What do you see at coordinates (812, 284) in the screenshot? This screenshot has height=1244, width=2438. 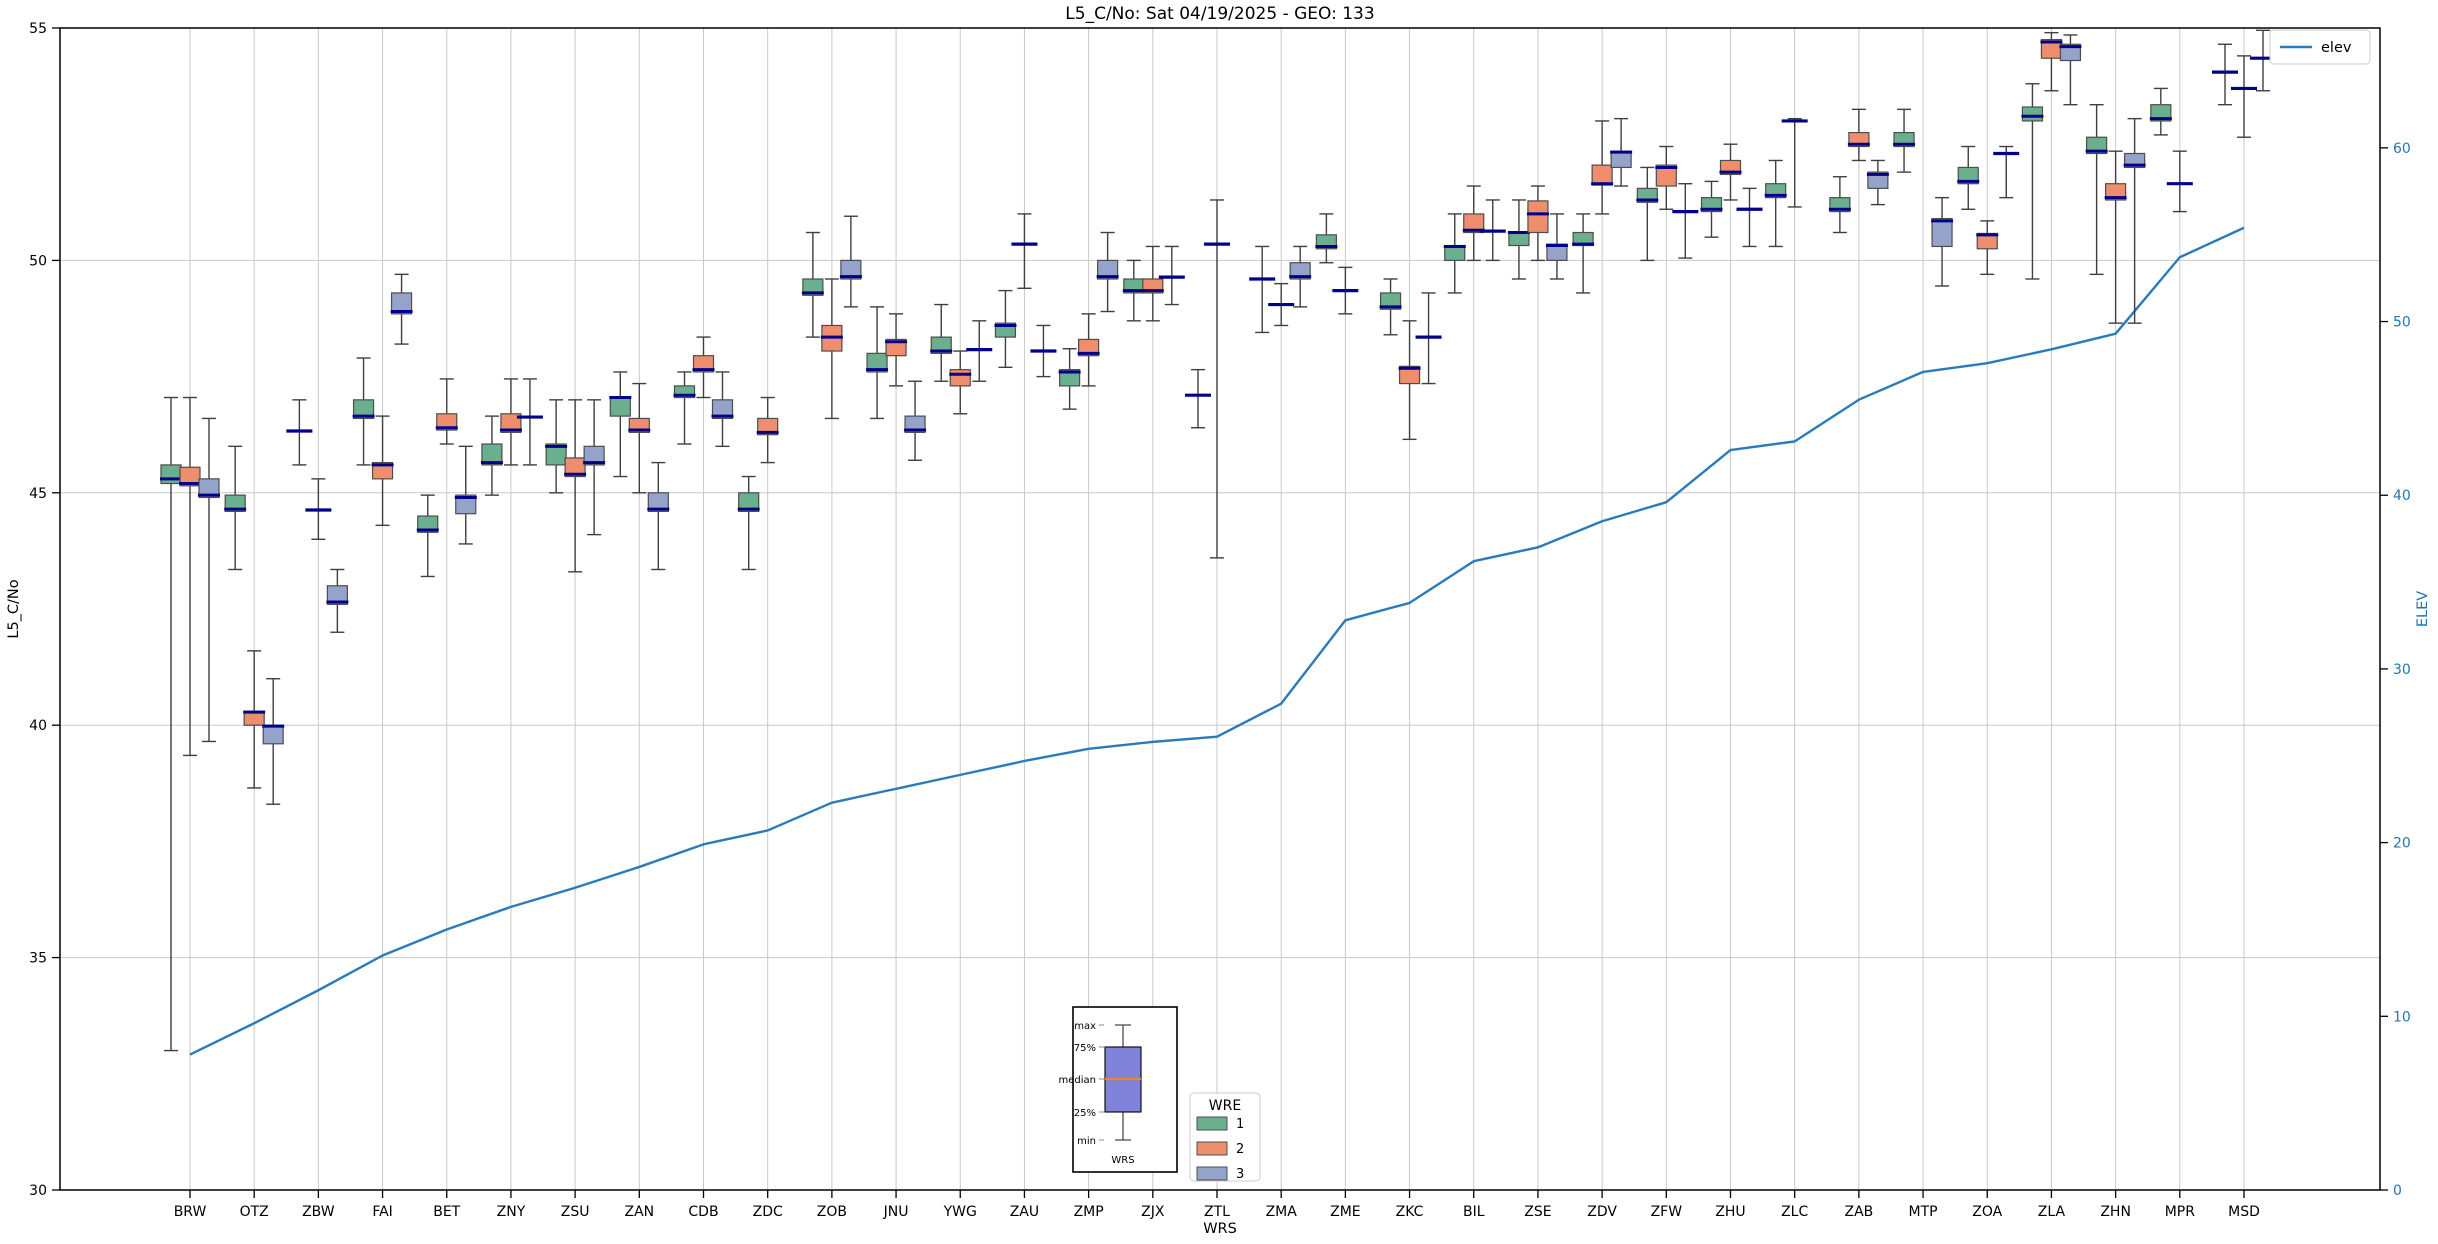 I see `boxplot-wre1-ZOB` at bounding box center [812, 284].